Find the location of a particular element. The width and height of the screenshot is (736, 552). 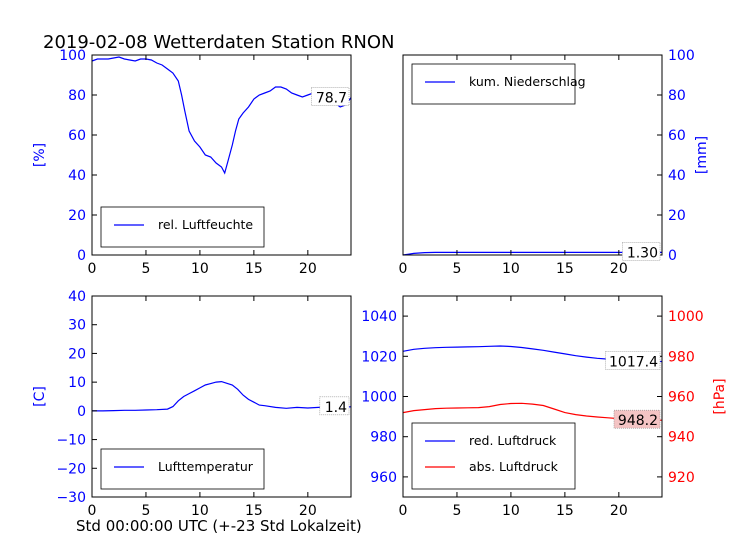

x-axis-label: Std 00:00:00 UTC (+-23 Std Lokalzeit) is located at coordinates (219, 526).